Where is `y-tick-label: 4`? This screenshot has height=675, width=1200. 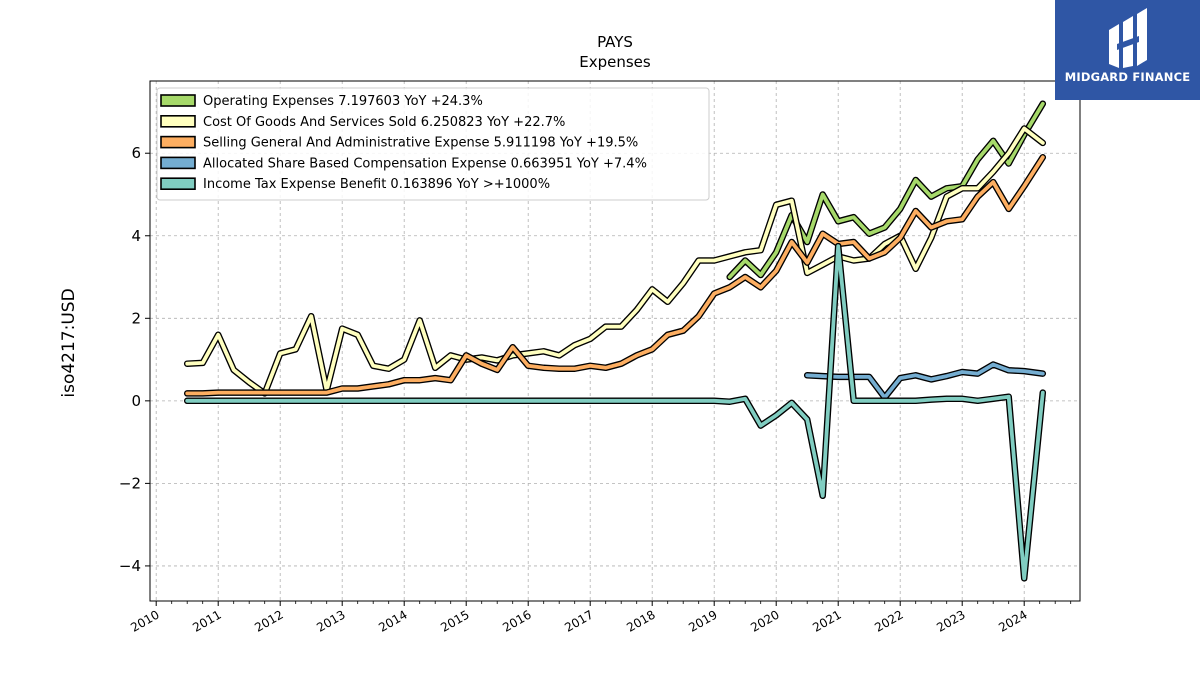
y-tick-label: 4 is located at coordinates (136, 236).